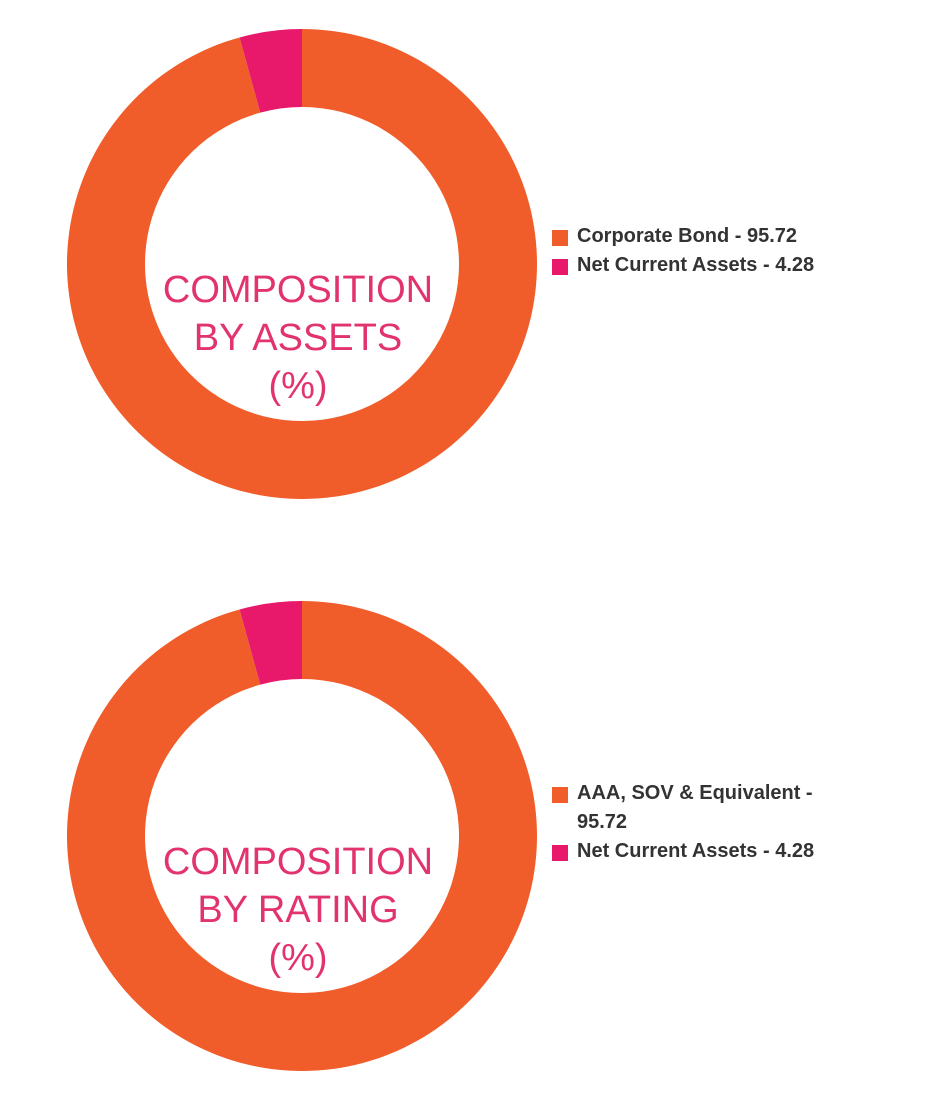 This screenshot has height=1112, width=928. Describe the element at coordinates (602, 822) in the screenshot. I see `legend-label-line: 95.72` at that location.